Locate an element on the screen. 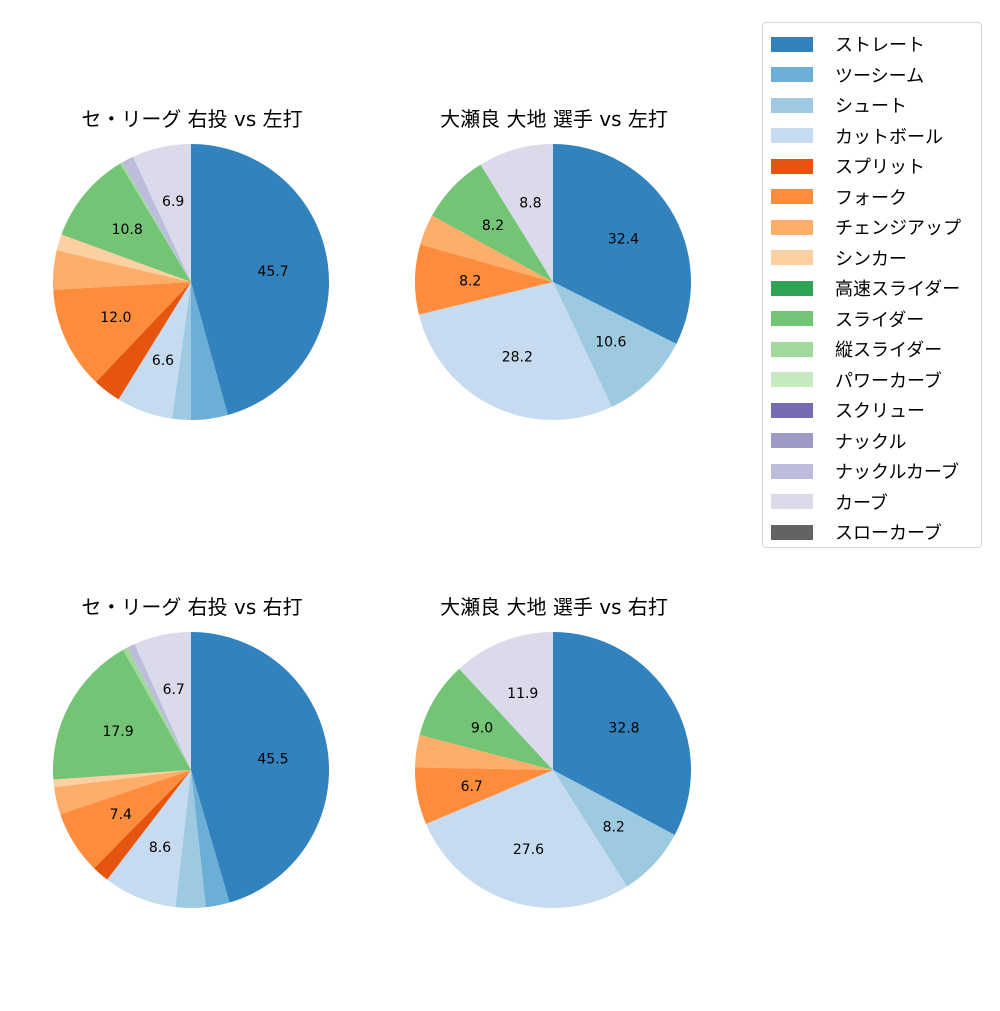  panel-title: セ・リーグ 右投 vs 左打 is located at coordinates (192, 119).